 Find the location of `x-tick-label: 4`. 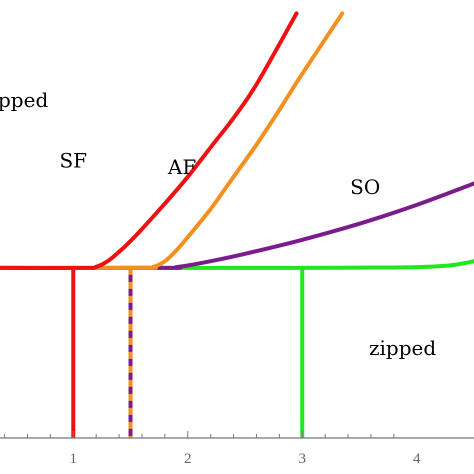

x-tick-label: 4 is located at coordinates (417, 459).